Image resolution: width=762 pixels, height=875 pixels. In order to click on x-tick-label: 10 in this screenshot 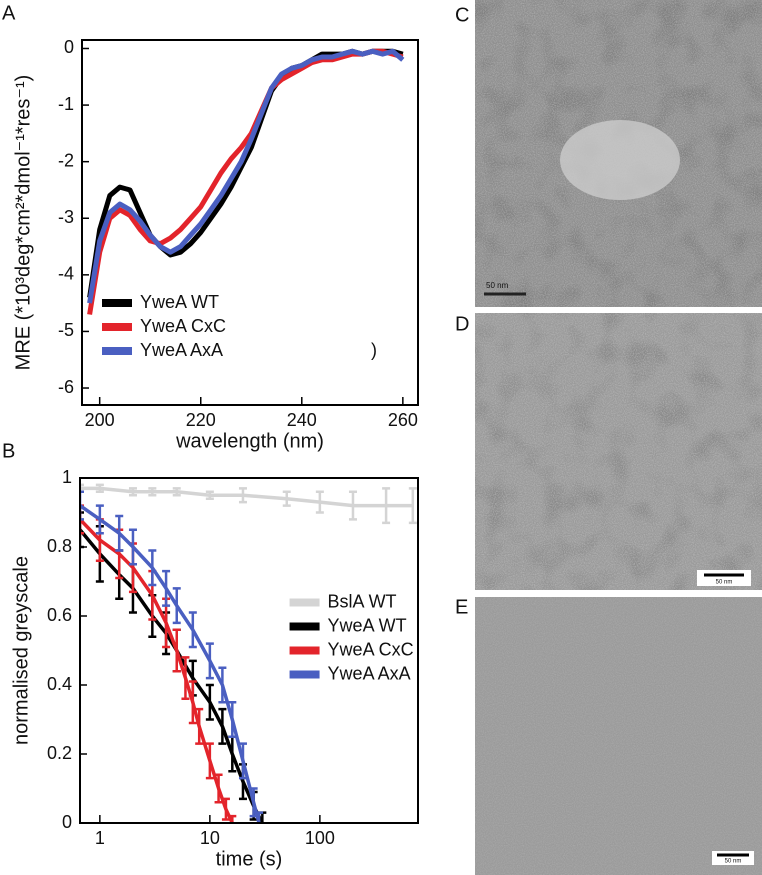, I will do `click(210, 838)`.